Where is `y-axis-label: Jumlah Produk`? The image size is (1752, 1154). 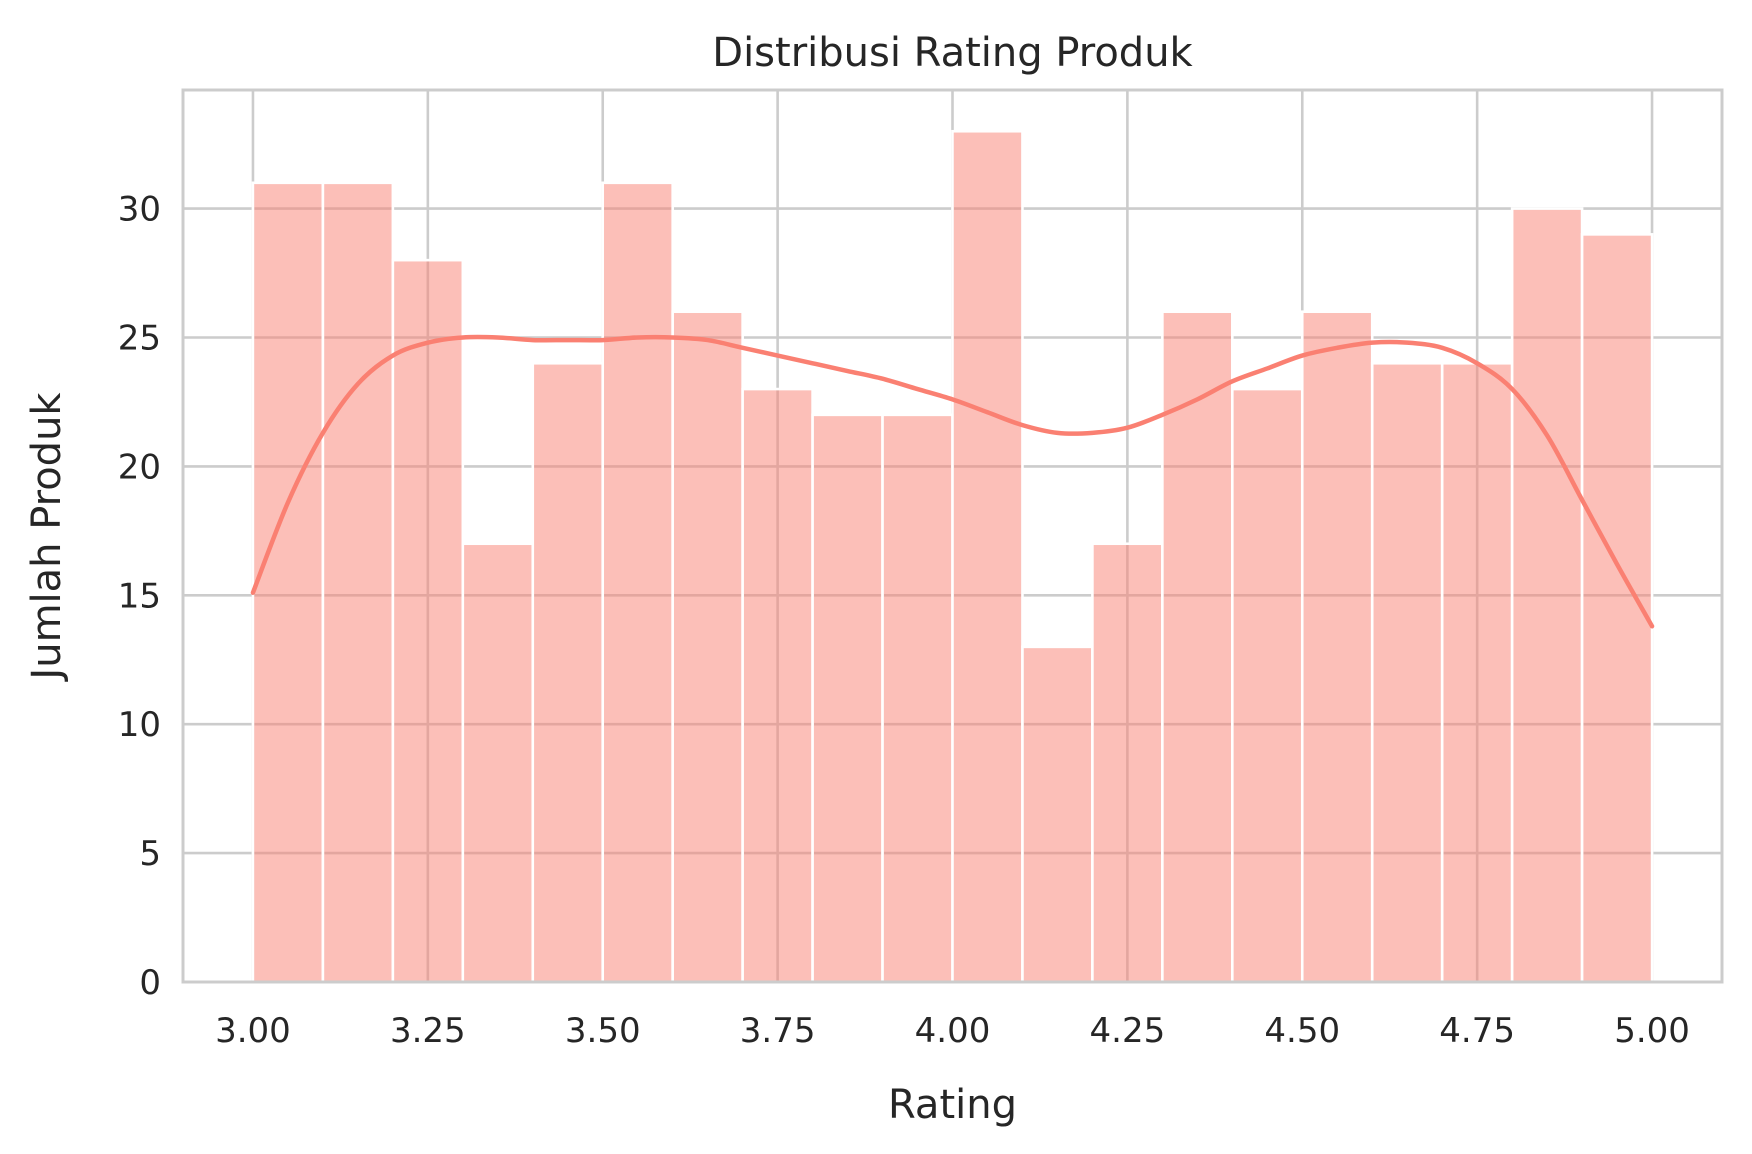 y-axis-label: Jumlah Produk is located at coordinates (47, 537).